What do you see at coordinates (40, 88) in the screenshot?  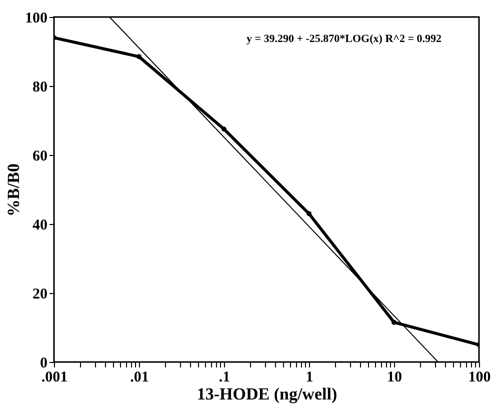 I see `y-tick-label: 80` at bounding box center [40, 88].